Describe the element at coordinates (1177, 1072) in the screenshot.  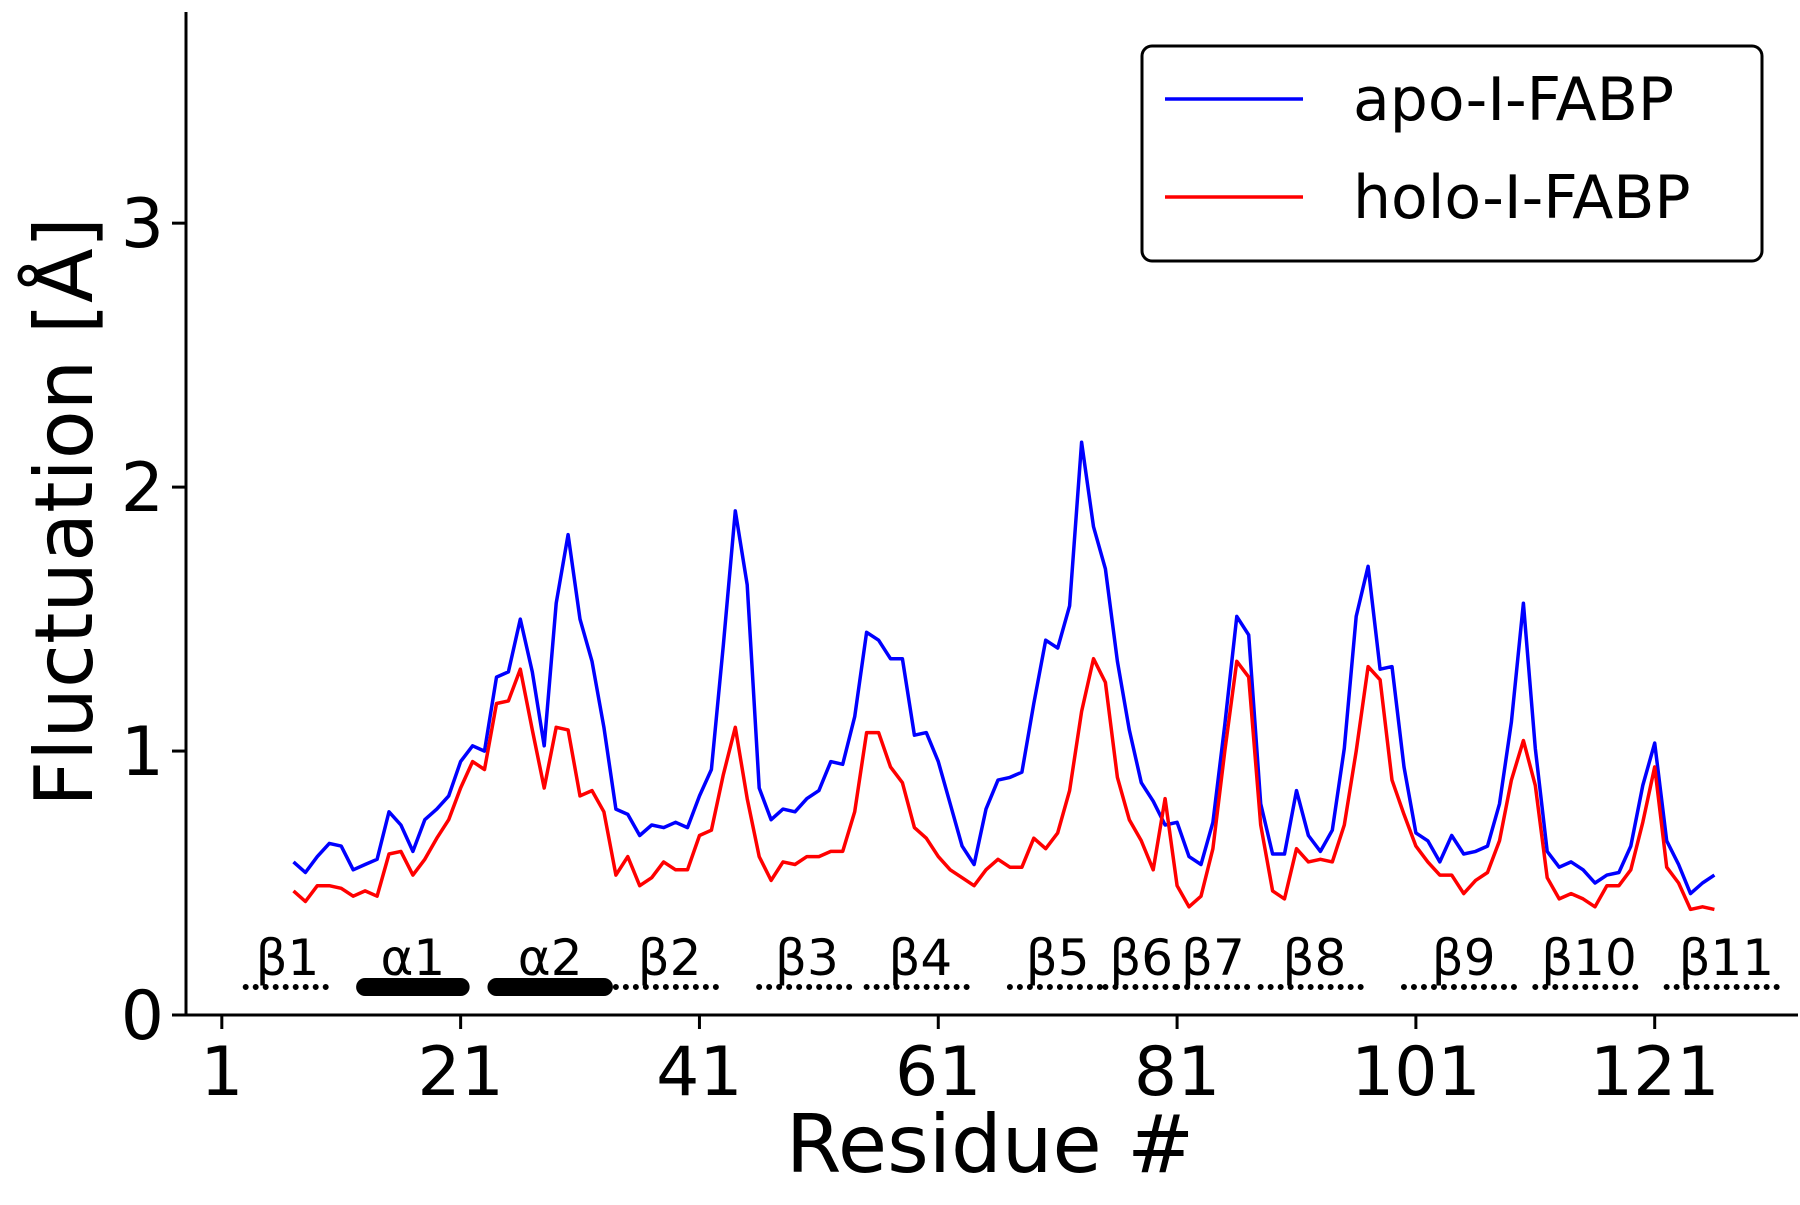
I see `x-tick-label: 81` at that location.